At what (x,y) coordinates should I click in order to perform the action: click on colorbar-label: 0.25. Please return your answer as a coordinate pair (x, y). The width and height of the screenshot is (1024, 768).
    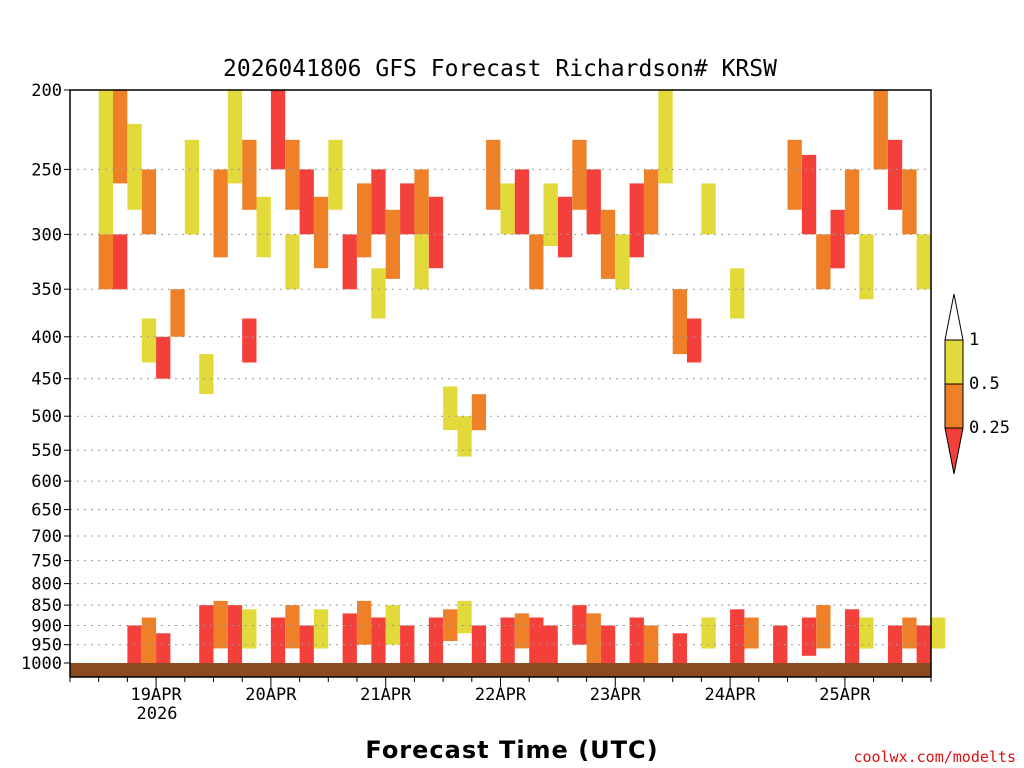
    Looking at the image, I should click on (989, 428).